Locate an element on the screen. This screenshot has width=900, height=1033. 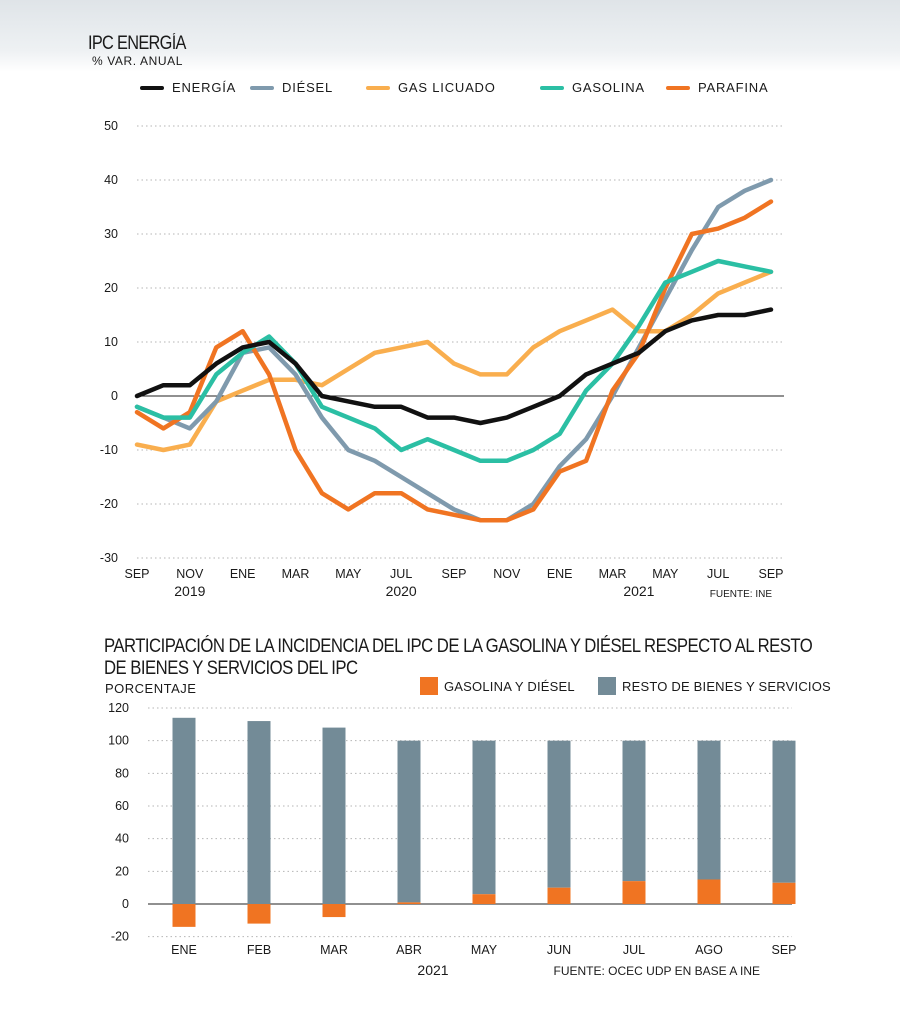
legend2-swatch-gasolina-diesel is located at coordinates (429, 686).